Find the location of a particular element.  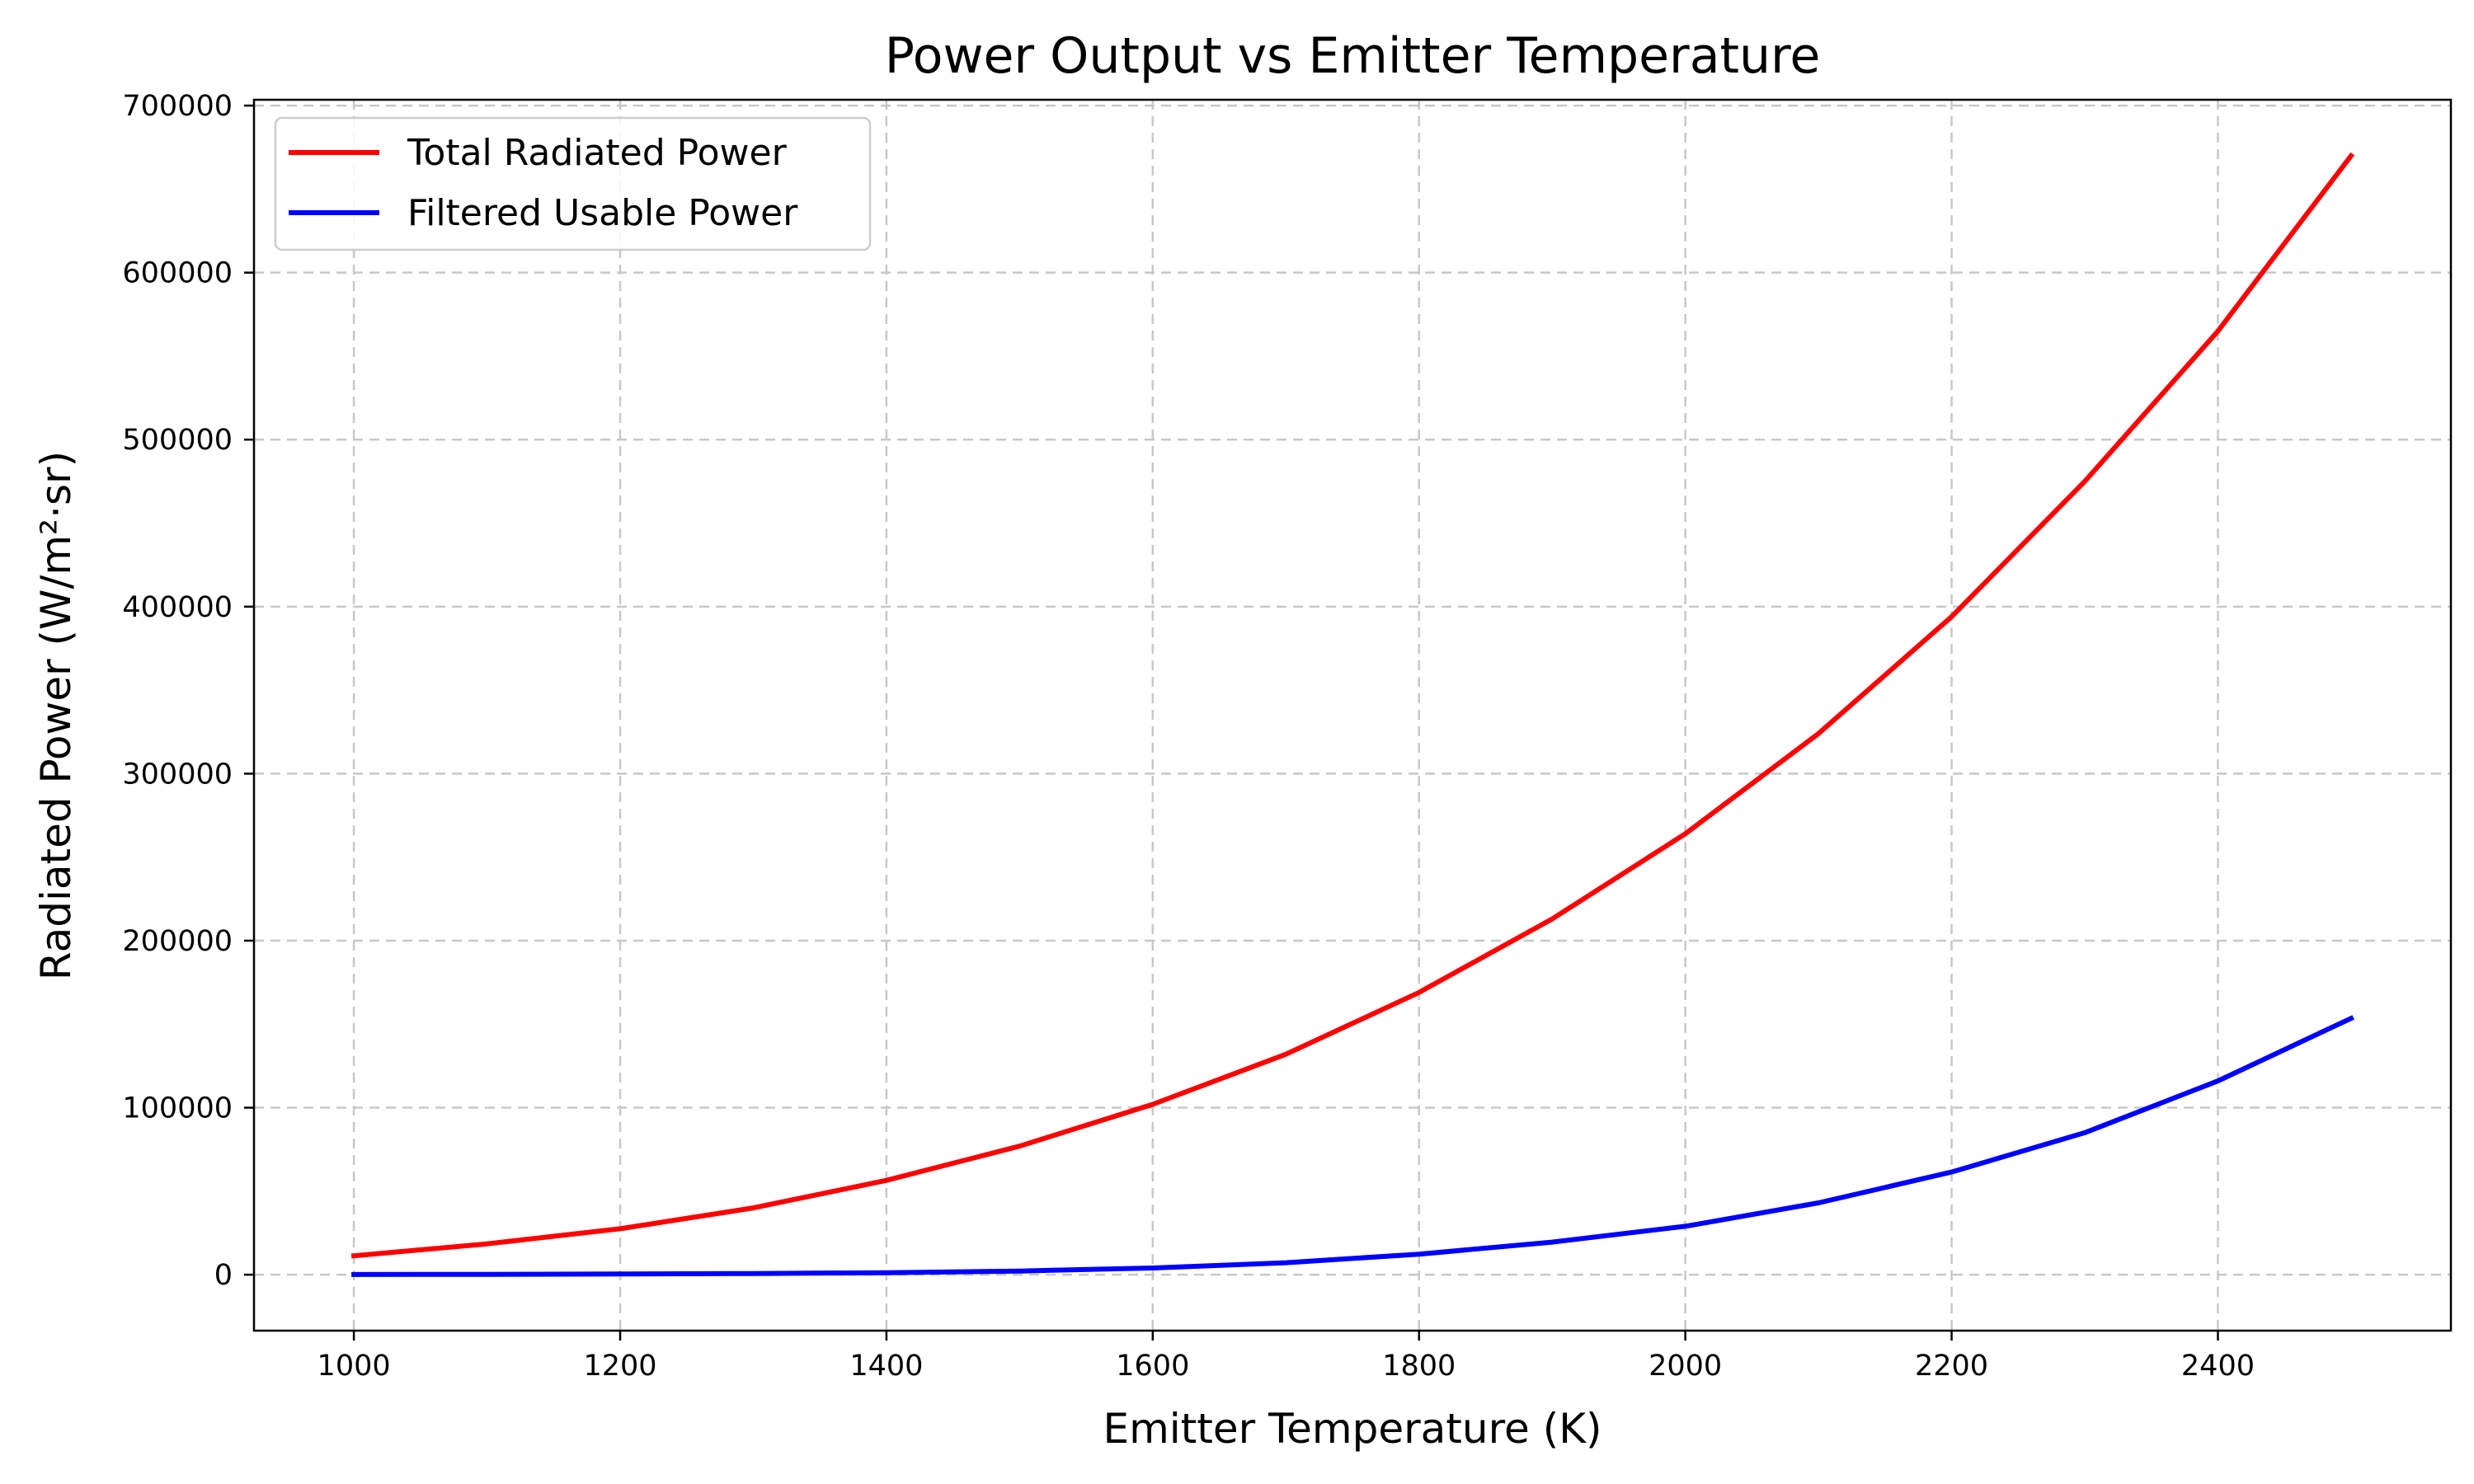

legend-label-filtered-usable-power: Filtered Usable Power is located at coordinates (602, 213).